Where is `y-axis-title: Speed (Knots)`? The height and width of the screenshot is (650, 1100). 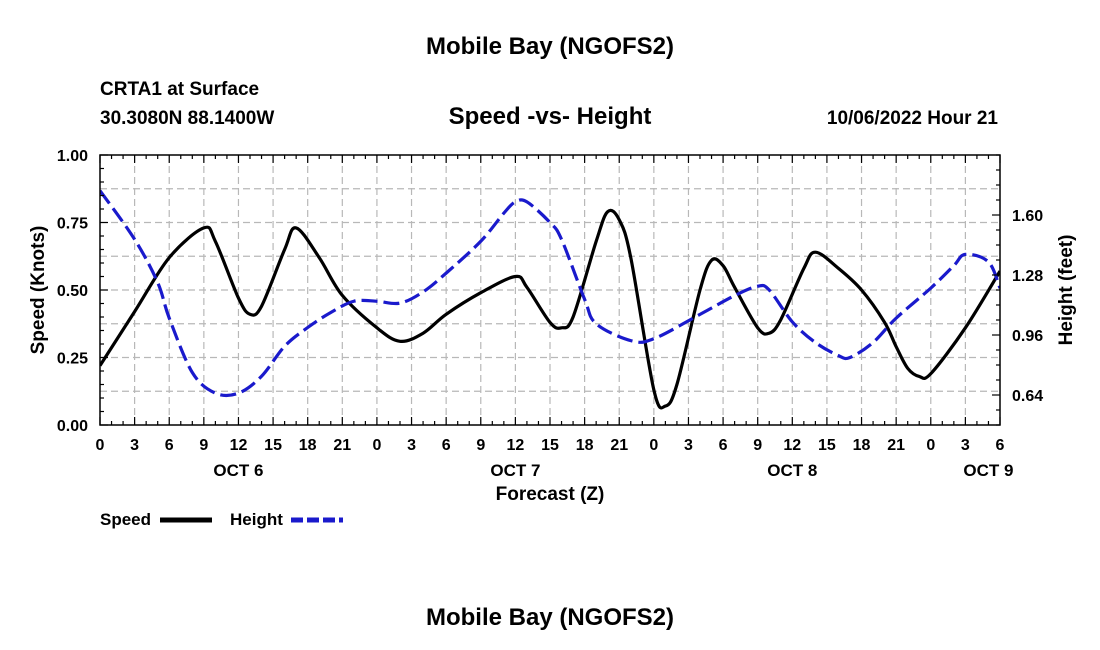
y-axis-title: Speed (Knots) is located at coordinates (38, 290).